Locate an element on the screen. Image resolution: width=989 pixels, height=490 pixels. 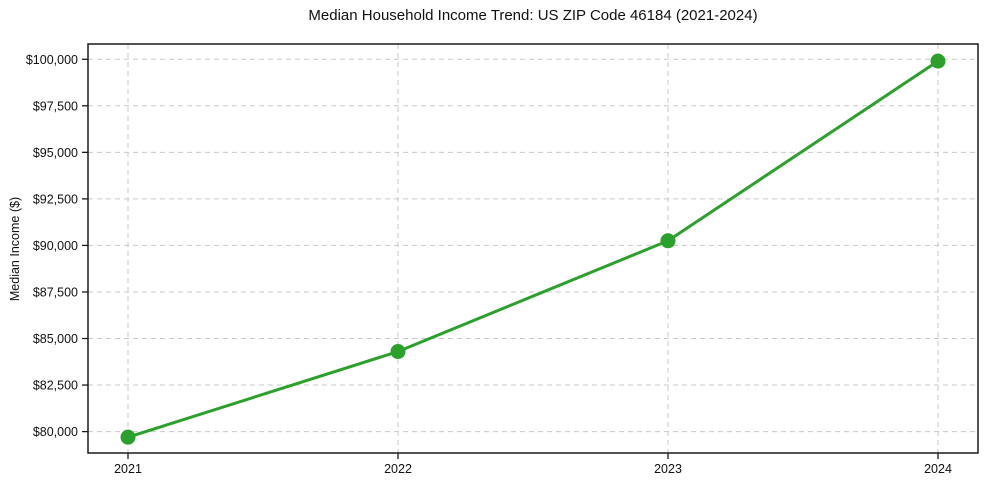
y-tick-label: $95,000 is located at coordinates (55, 153).